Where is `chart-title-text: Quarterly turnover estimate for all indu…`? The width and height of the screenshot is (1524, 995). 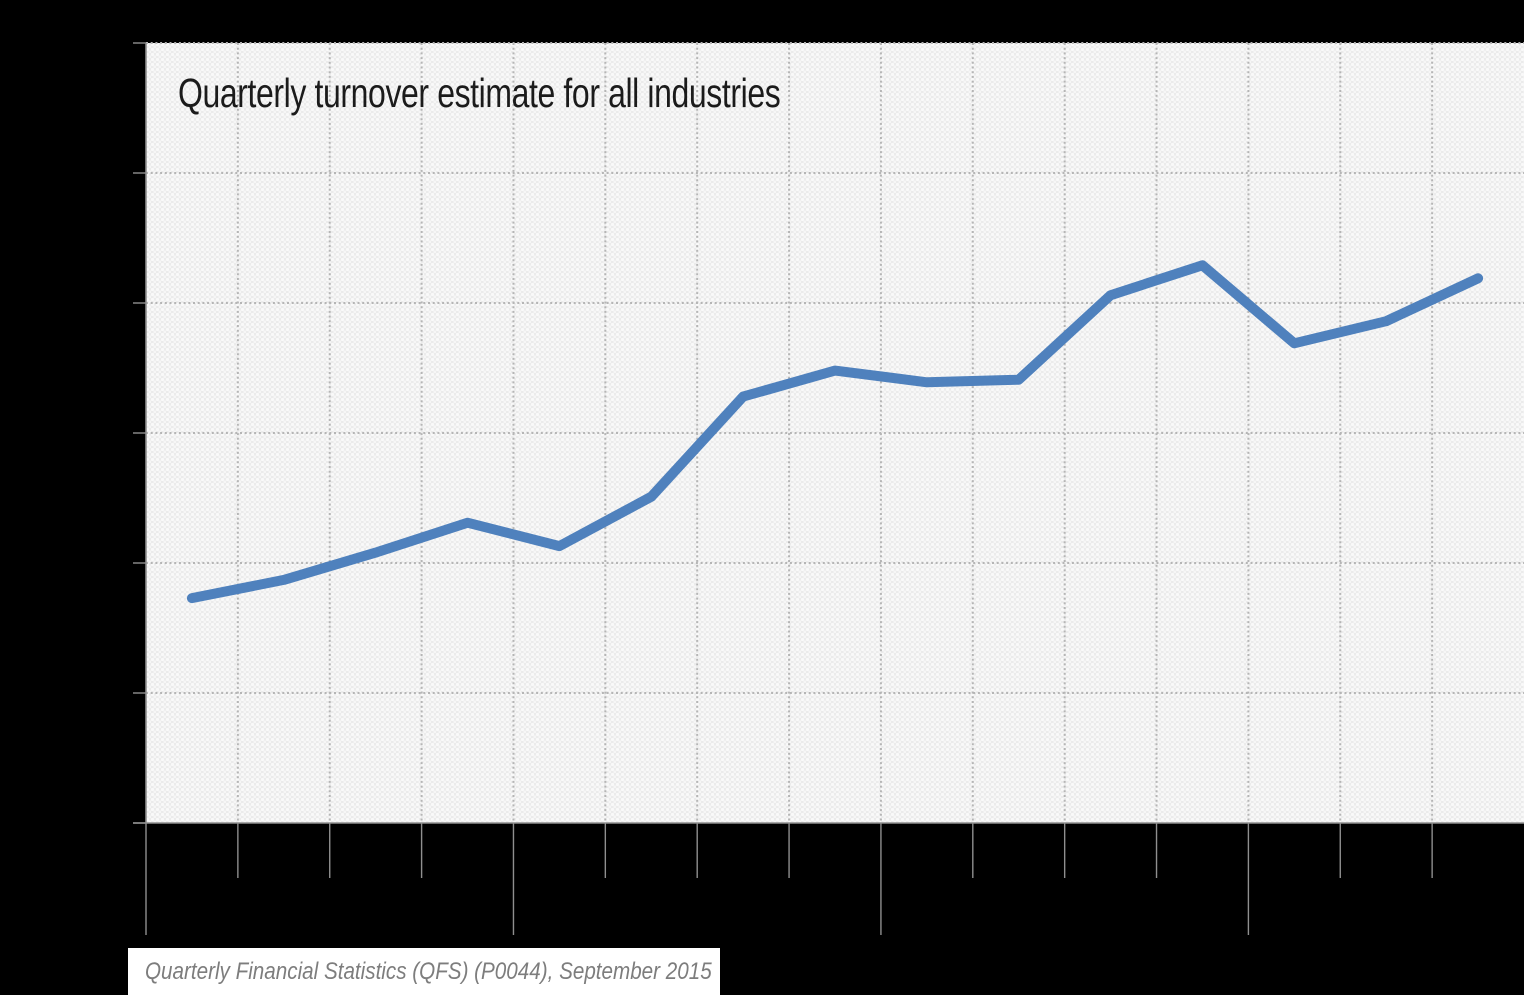
chart-title-text: Quarterly turnover estimate for all indu… is located at coordinates (479, 93).